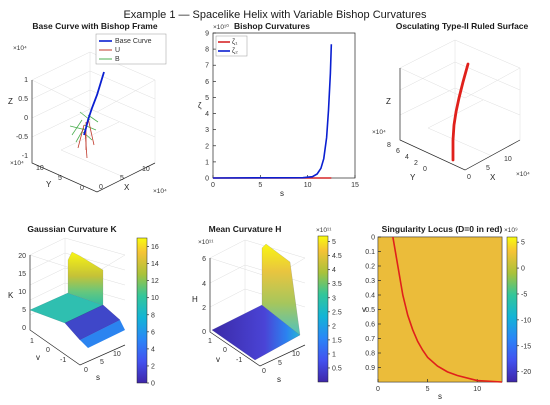  What do you see at coordinates (10, 101) in the screenshot?
I see `z-axis-label: Z` at bounding box center [10, 101].